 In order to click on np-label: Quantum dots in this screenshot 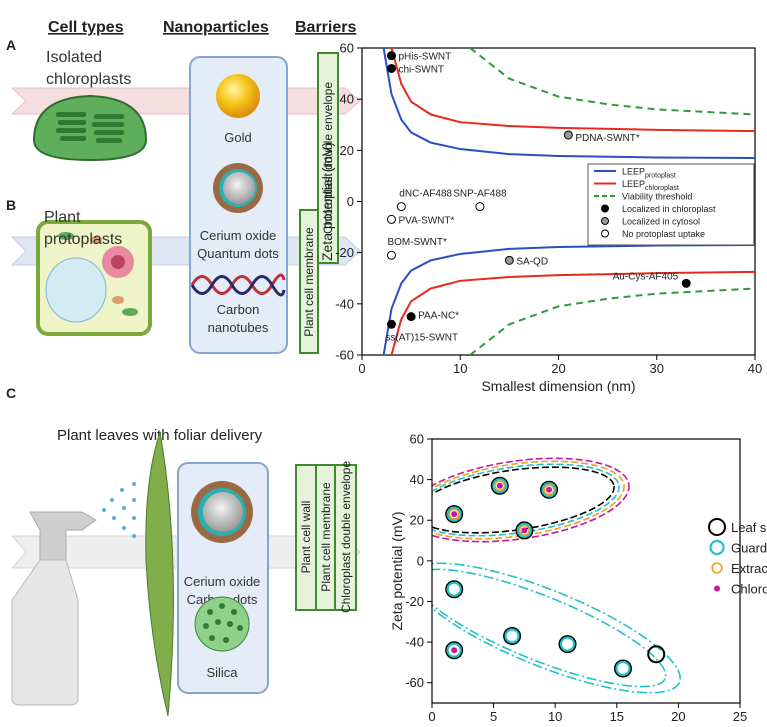, I will do `click(238, 253)`.